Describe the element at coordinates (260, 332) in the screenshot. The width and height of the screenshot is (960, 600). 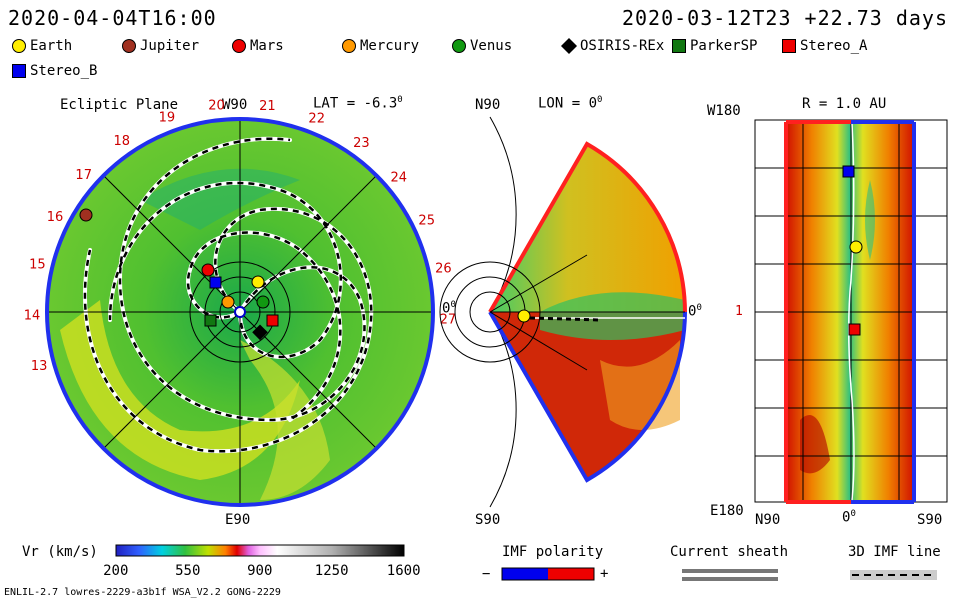
I see `osiris-rex-marker` at that location.